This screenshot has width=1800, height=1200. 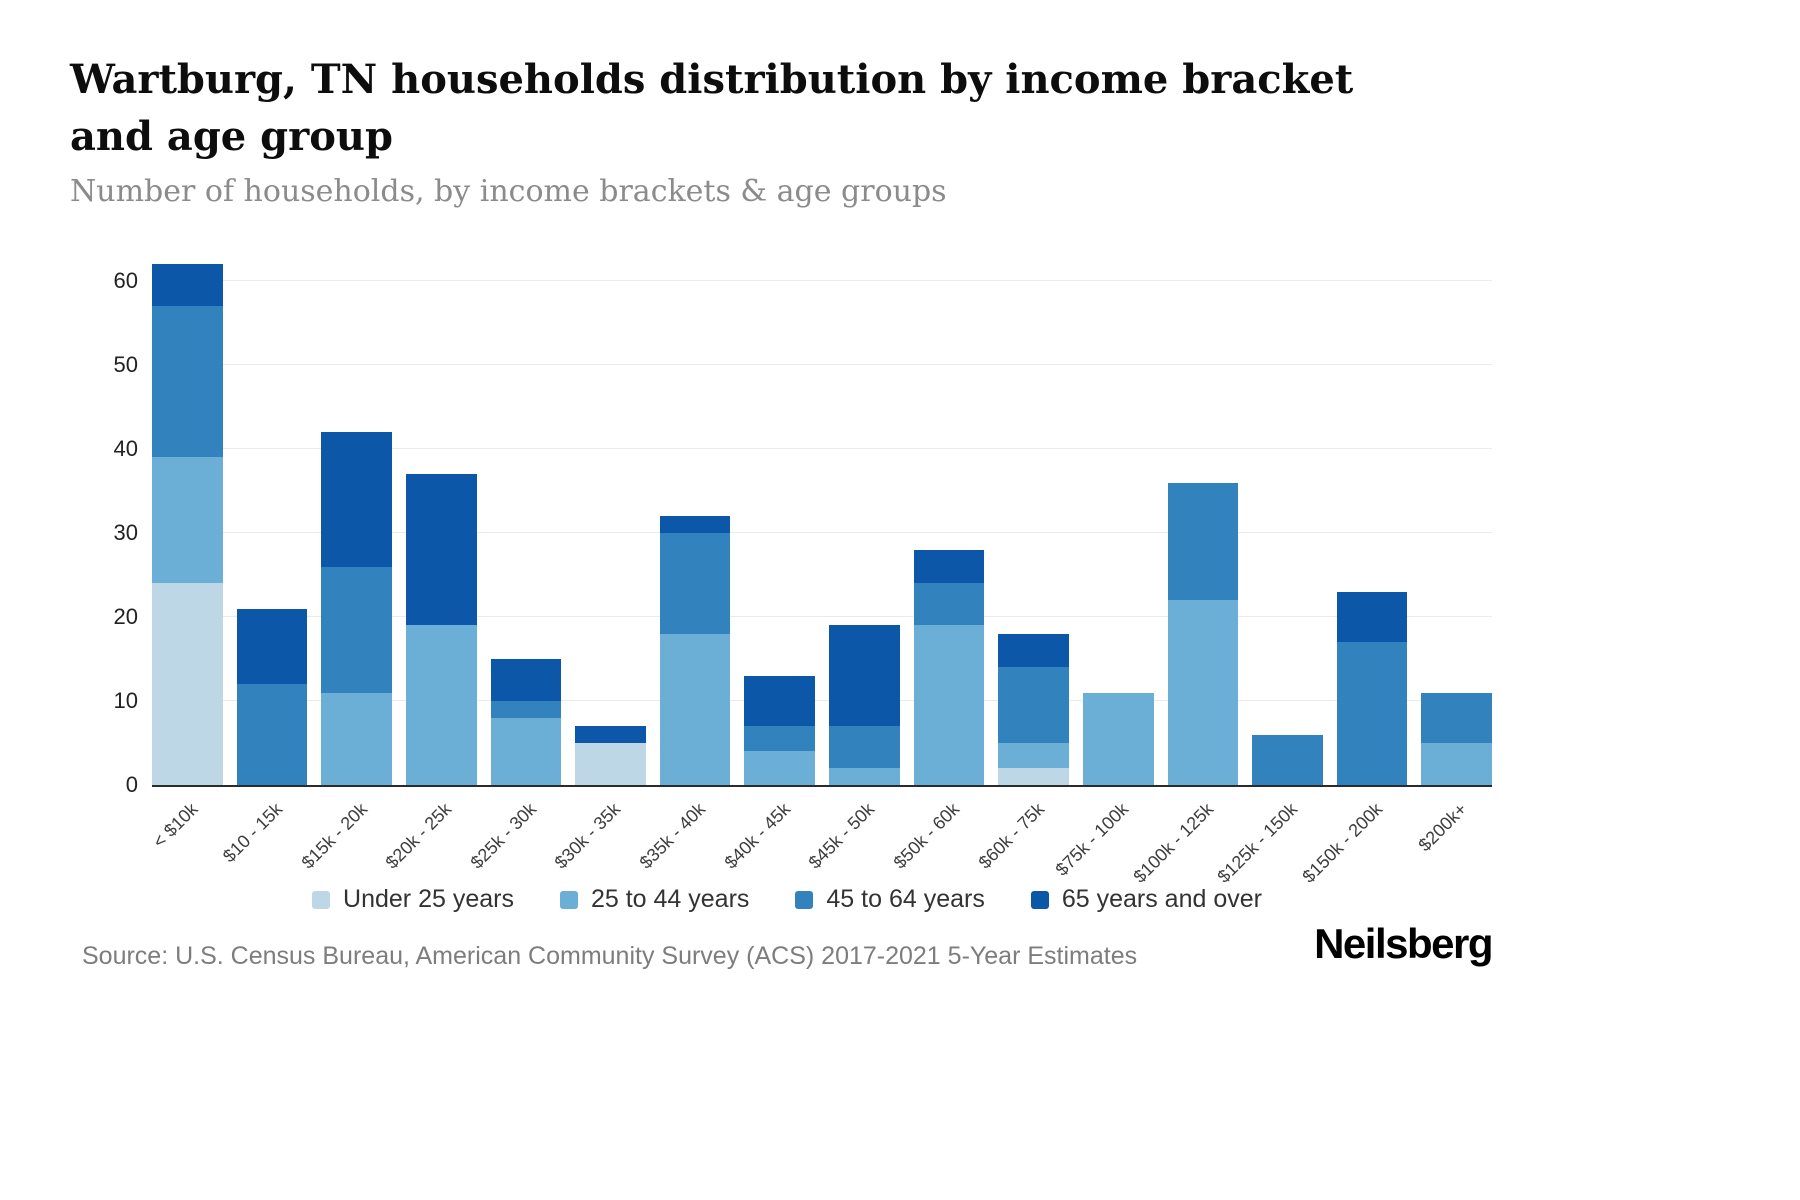 I want to click on x-axis-label: $25k - 30k, so click(x=503, y=836).